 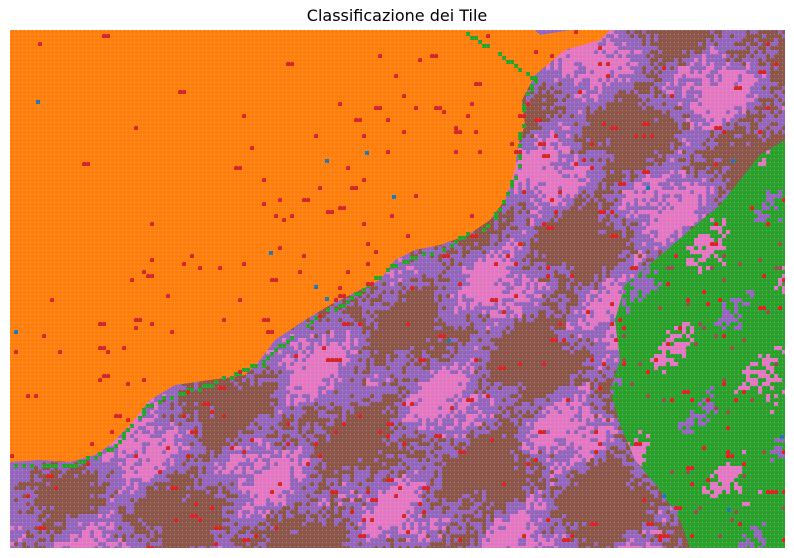 I want to click on map-title: Classificazione dei Tile, so click(x=397, y=15).